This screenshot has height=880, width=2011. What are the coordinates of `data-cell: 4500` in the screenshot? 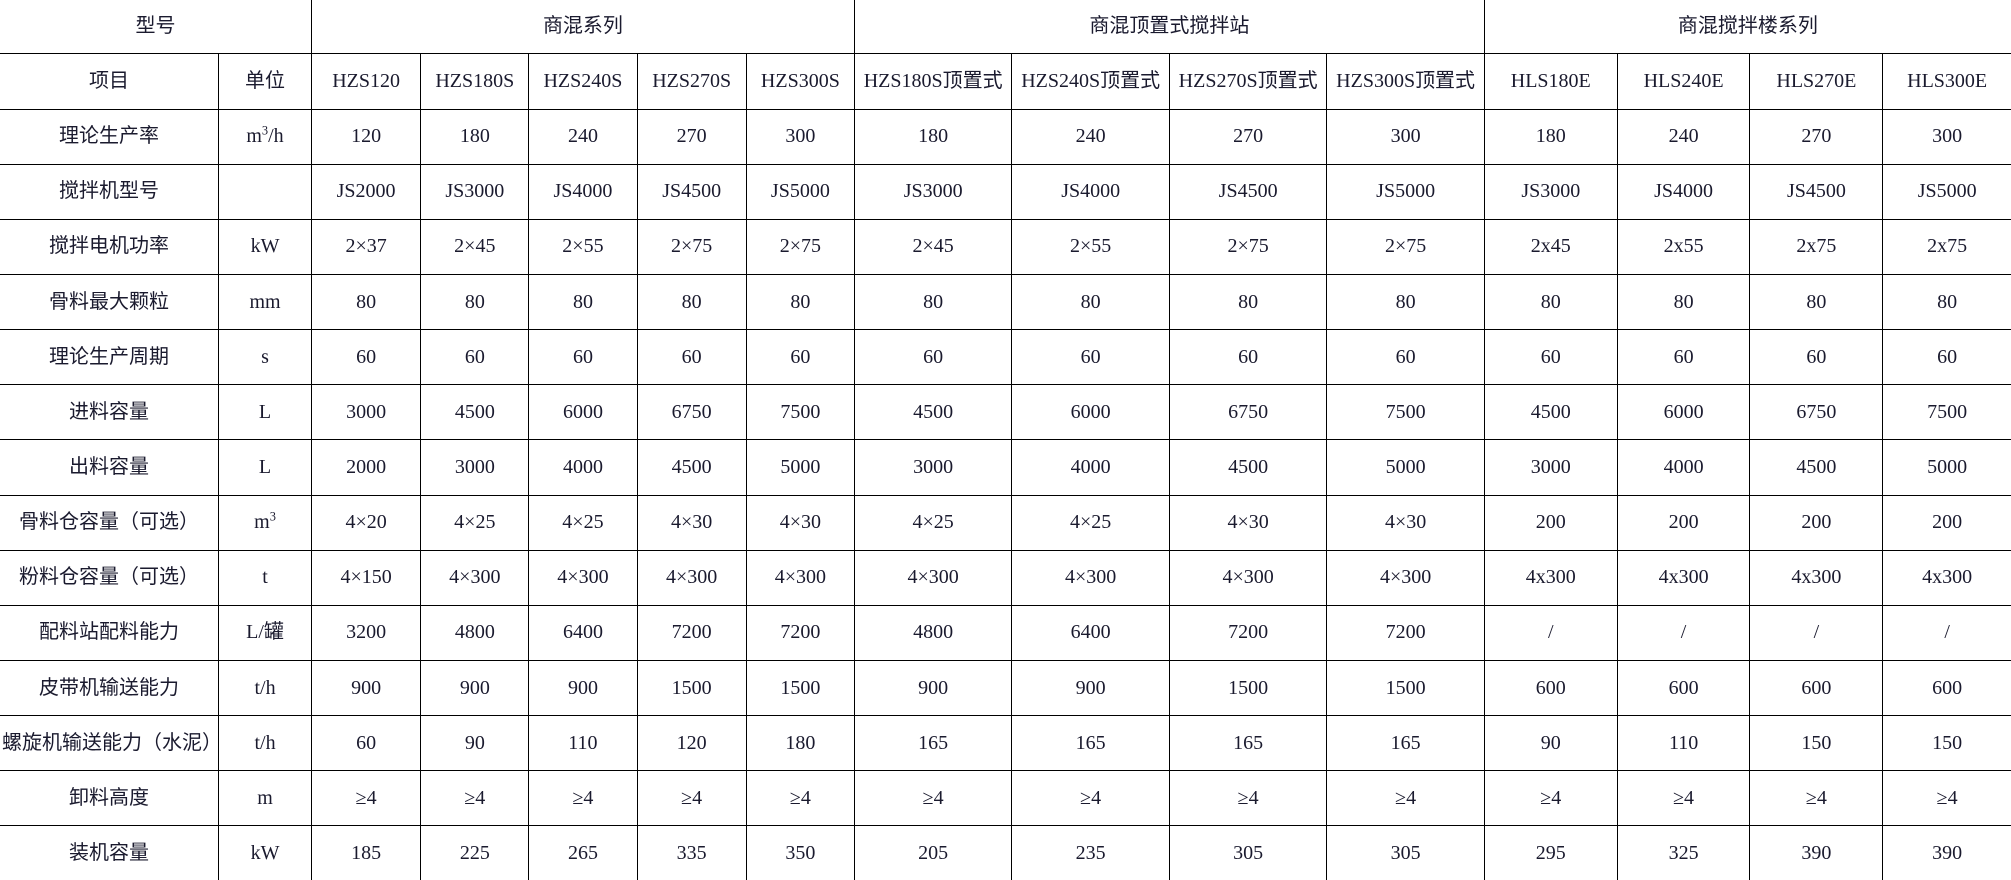 It's located at (933, 412).